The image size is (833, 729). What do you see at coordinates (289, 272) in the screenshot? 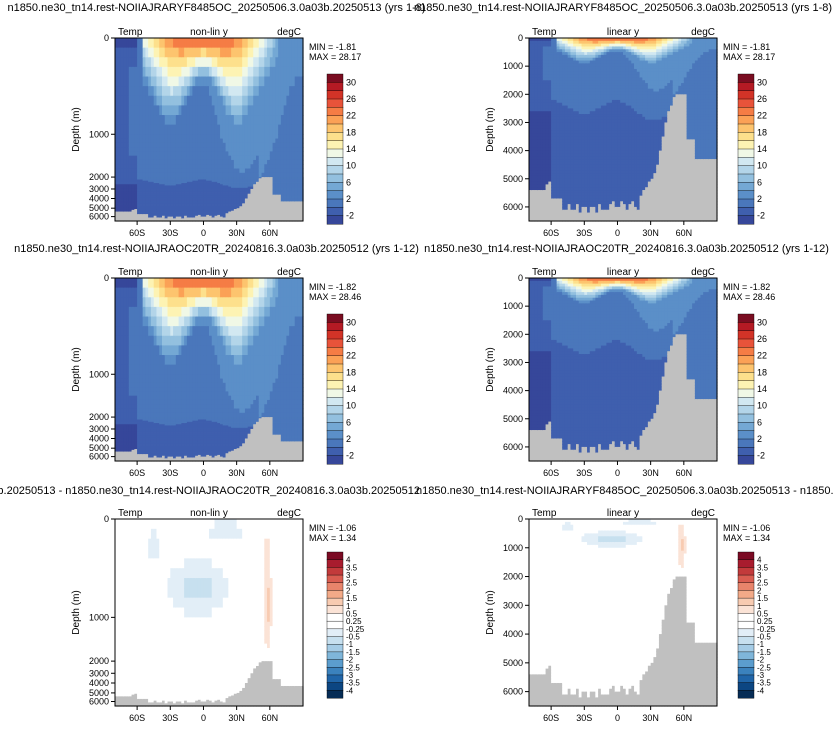
I see `panel-3-units-label: degC` at bounding box center [289, 272].